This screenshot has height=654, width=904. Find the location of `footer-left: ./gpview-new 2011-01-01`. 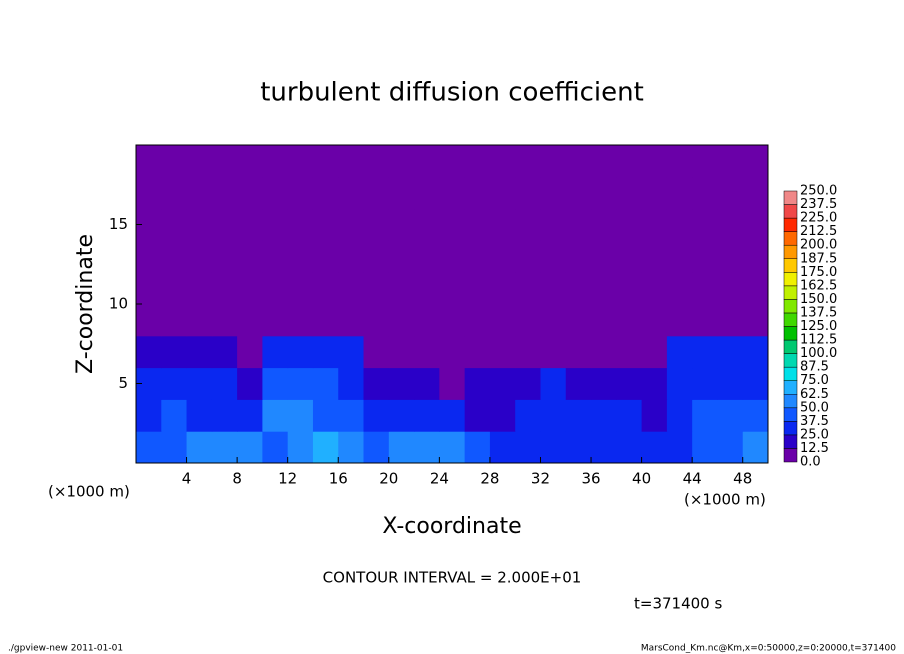

footer-left: ./gpview-new 2011-01-01 is located at coordinates (65, 649).